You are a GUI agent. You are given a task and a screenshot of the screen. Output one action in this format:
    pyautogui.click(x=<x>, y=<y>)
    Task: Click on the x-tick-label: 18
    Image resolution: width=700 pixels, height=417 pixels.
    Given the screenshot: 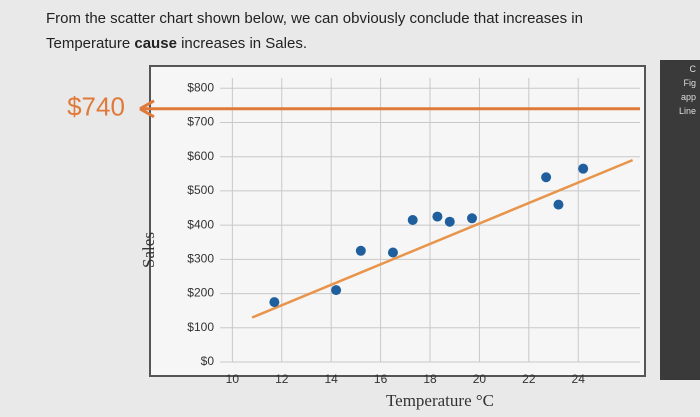 What is the action you would take?
    pyautogui.click(x=430, y=379)
    